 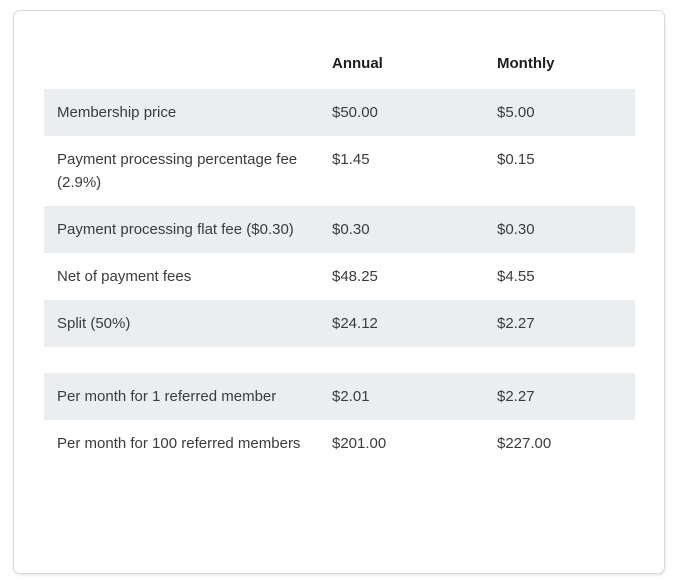 I want to click on annual-value: $24.12, so click(x=401, y=323).